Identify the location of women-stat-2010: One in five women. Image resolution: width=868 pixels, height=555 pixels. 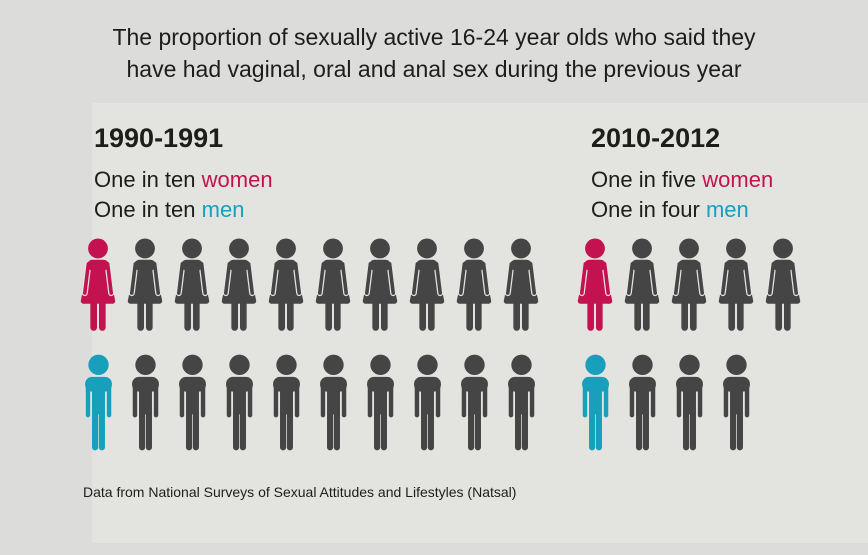
(729, 180).